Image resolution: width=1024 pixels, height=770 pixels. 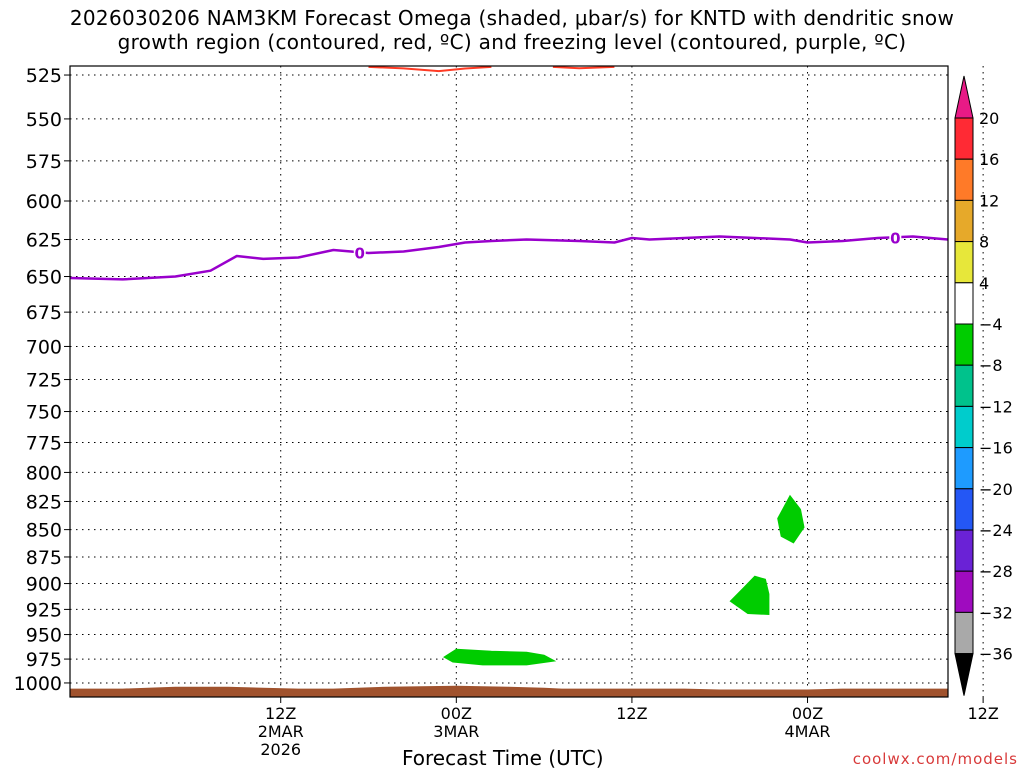 I want to click on y-tick-label: 825, so click(x=44, y=502).